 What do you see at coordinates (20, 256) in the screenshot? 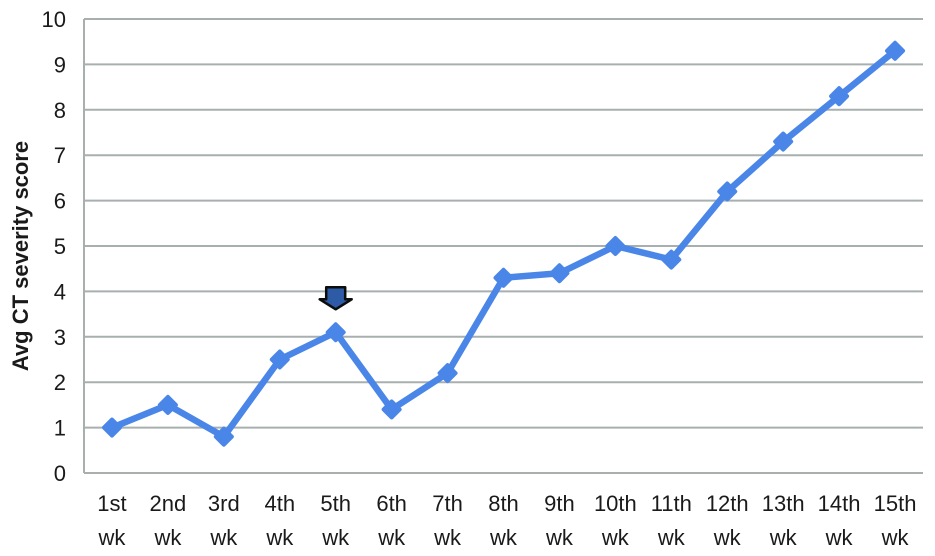
I see `y-axis-title: Avg CT severity score` at bounding box center [20, 256].